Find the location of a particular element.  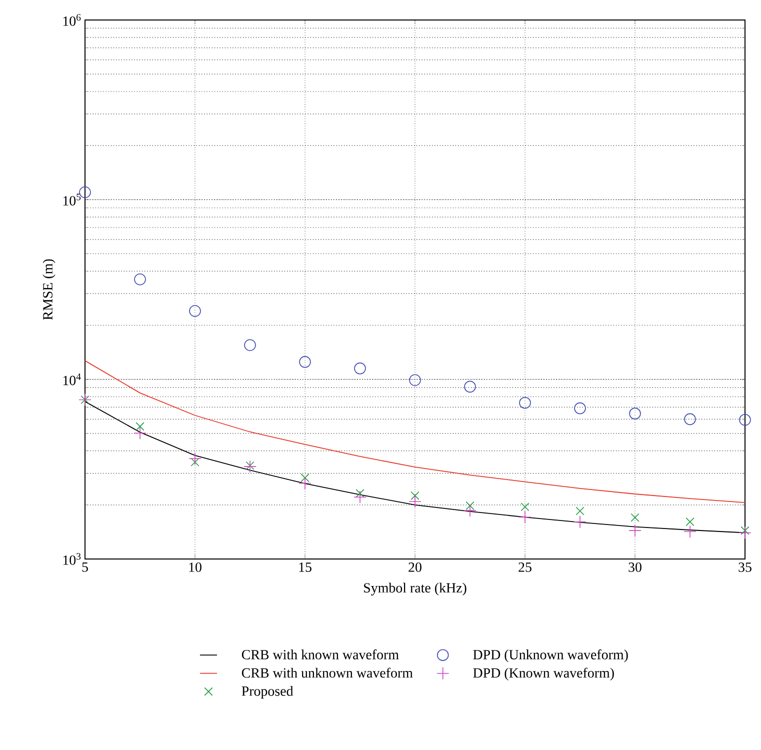

x-tick-label: 35 is located at coordinates (745, 567).